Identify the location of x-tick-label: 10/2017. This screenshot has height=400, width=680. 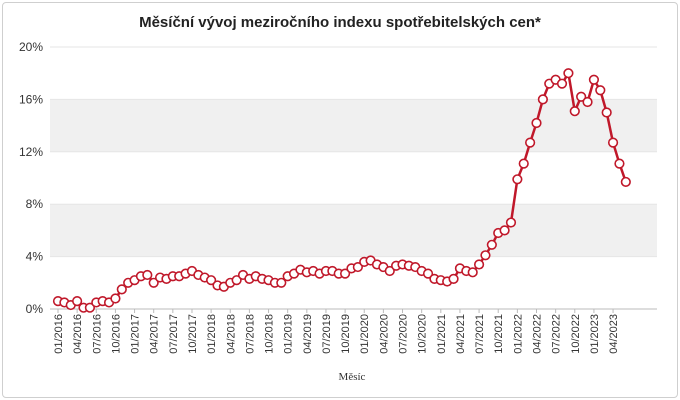
(193, 334).